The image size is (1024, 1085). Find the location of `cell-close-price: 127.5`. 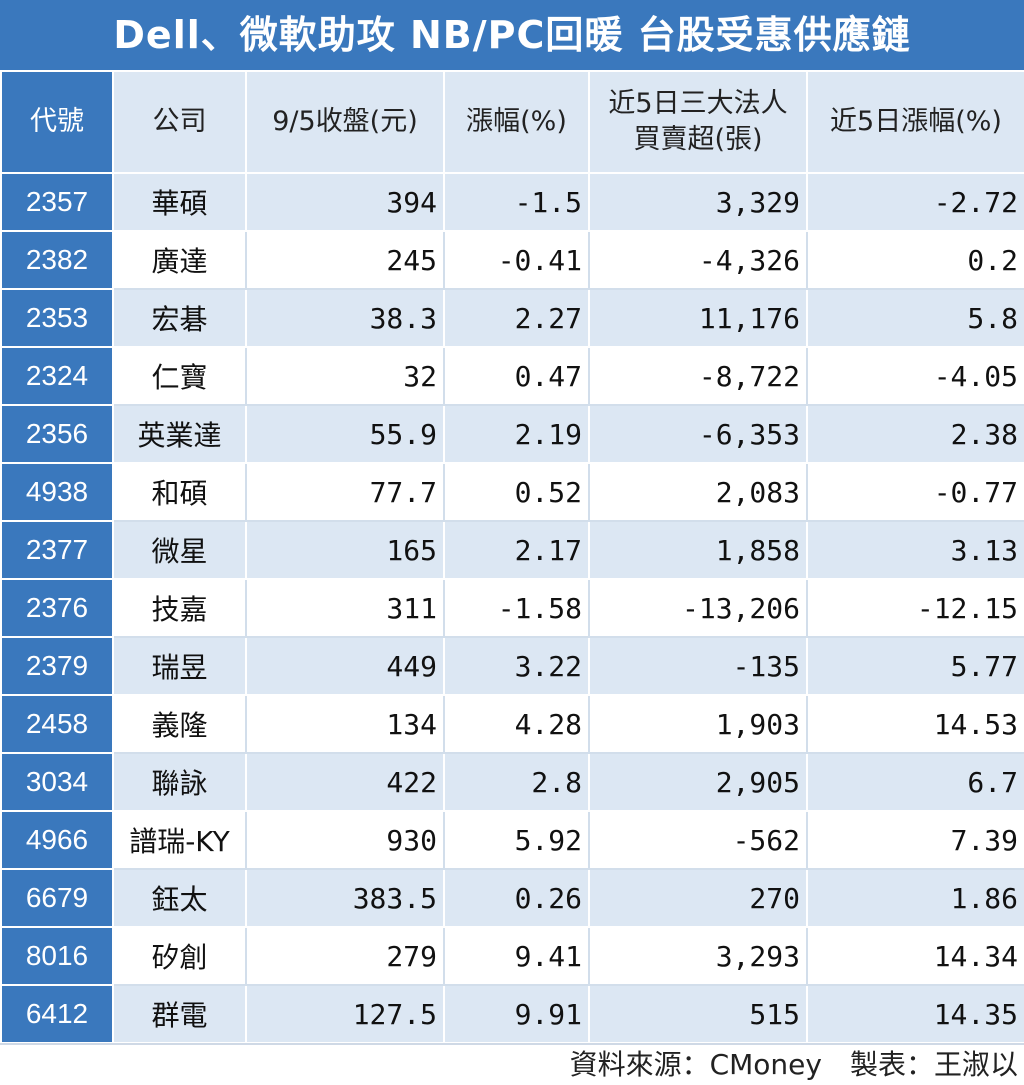

cell-close-price: 127.5 is located at coordinates (345, 1014).